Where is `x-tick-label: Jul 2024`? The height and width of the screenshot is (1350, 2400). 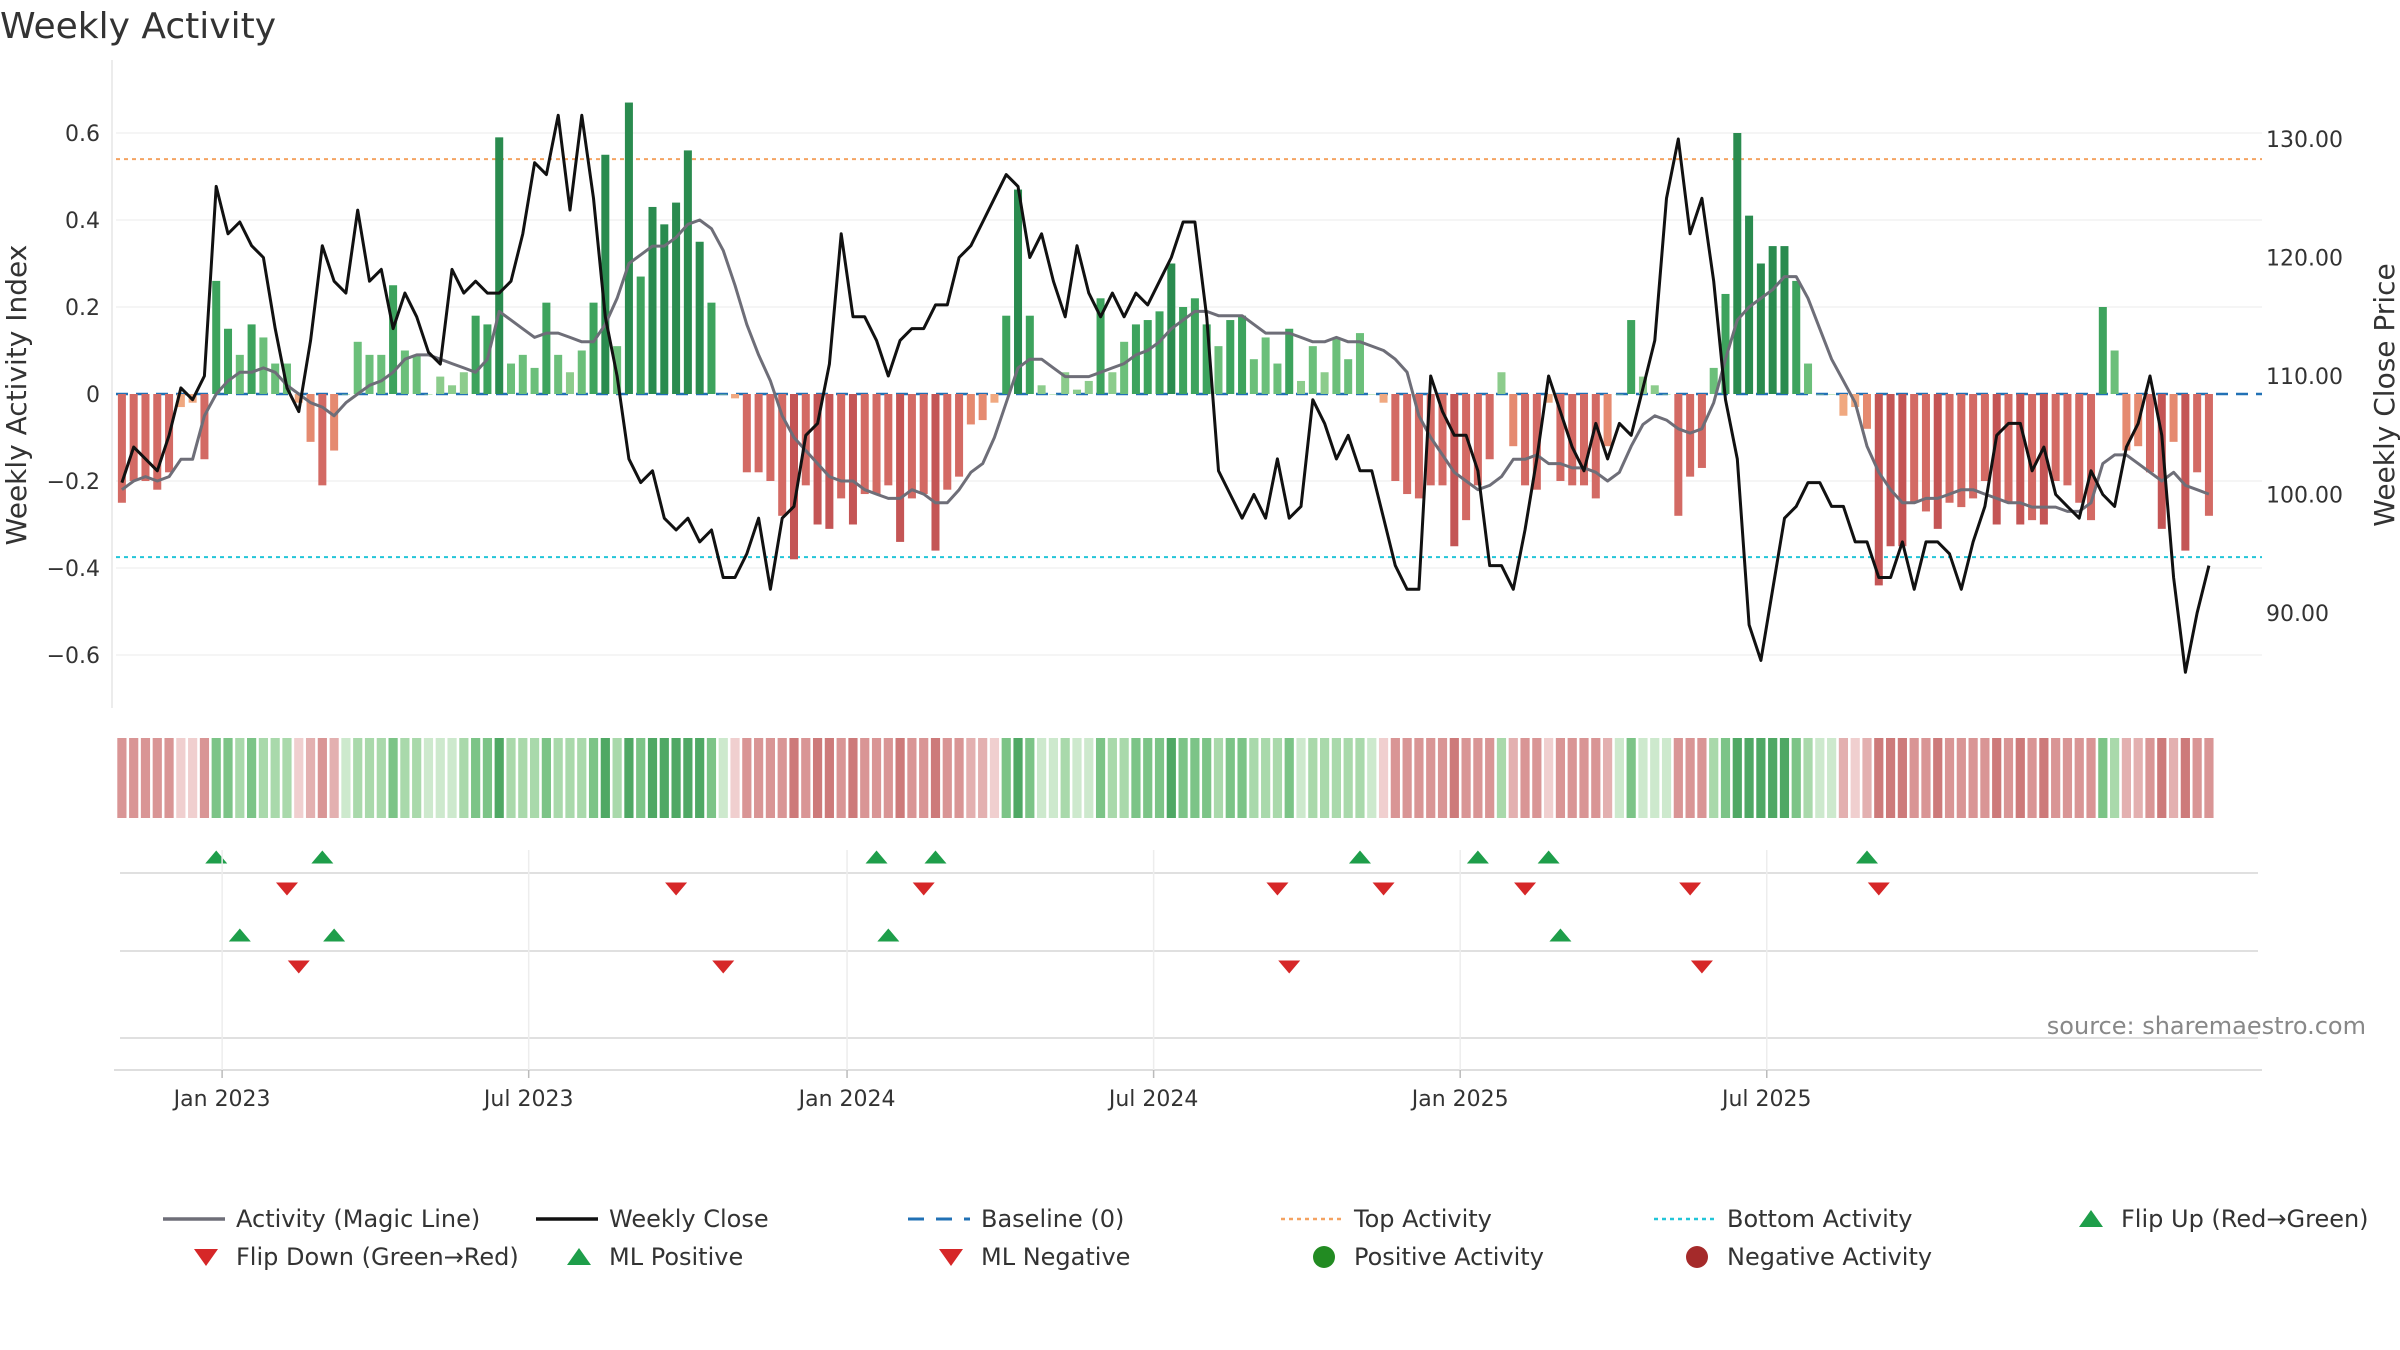
x-tick-label: Jul 2024 is located at coordinates (1153, 1099).